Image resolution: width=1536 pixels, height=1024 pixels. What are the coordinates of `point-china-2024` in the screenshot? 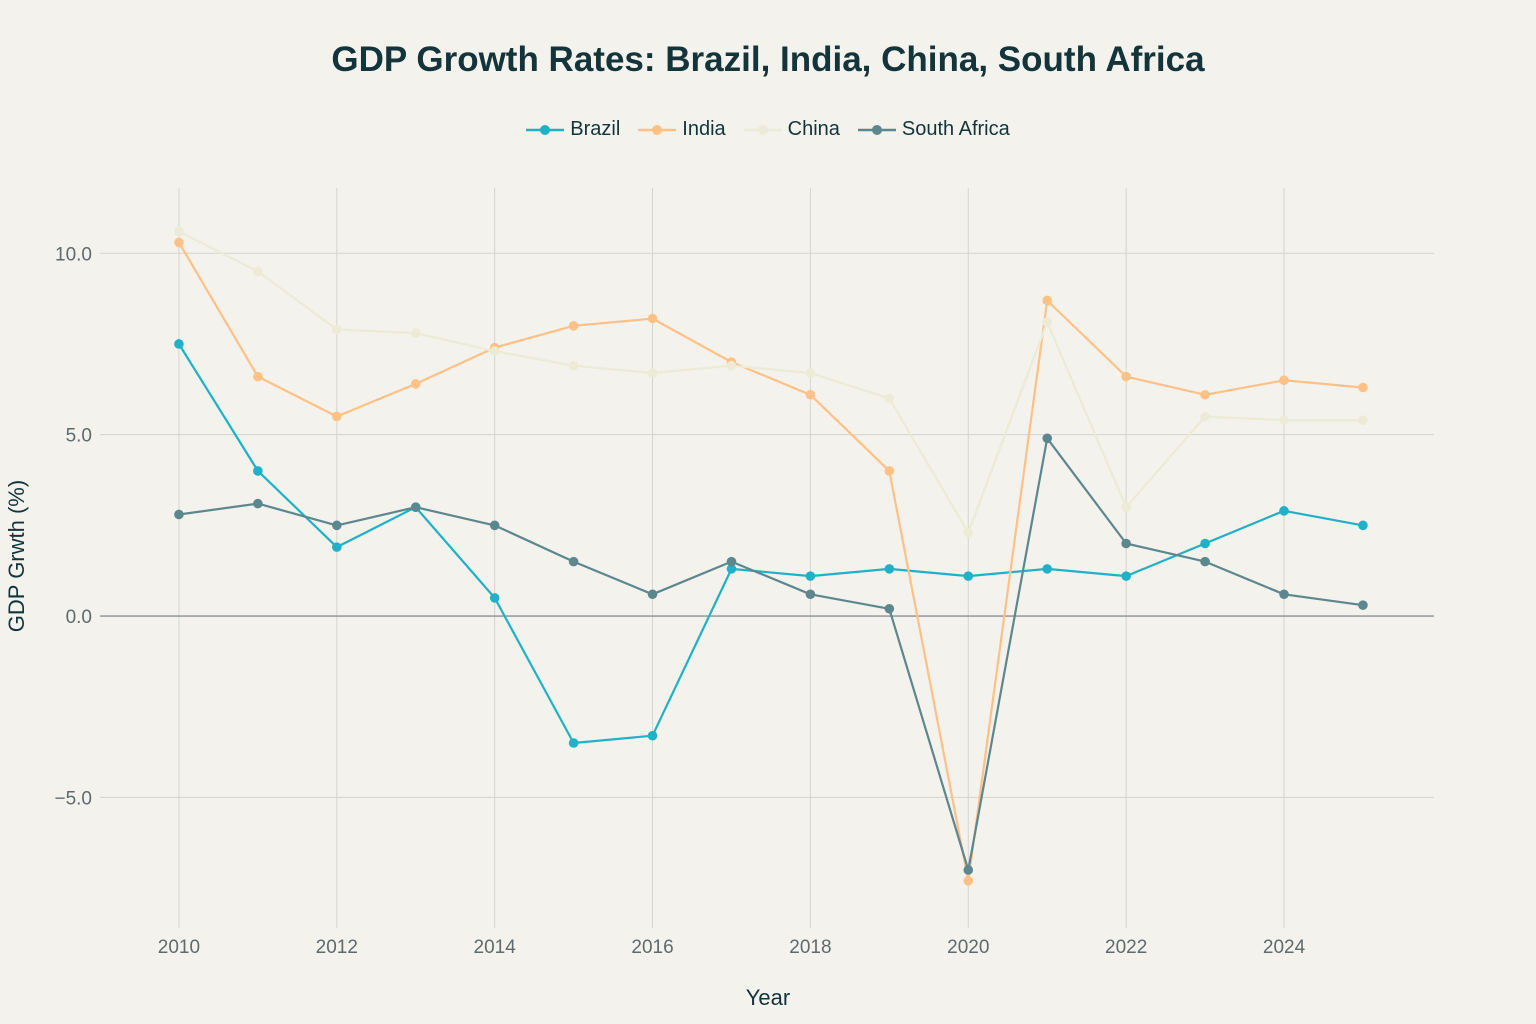 It's located at (1284, 420).